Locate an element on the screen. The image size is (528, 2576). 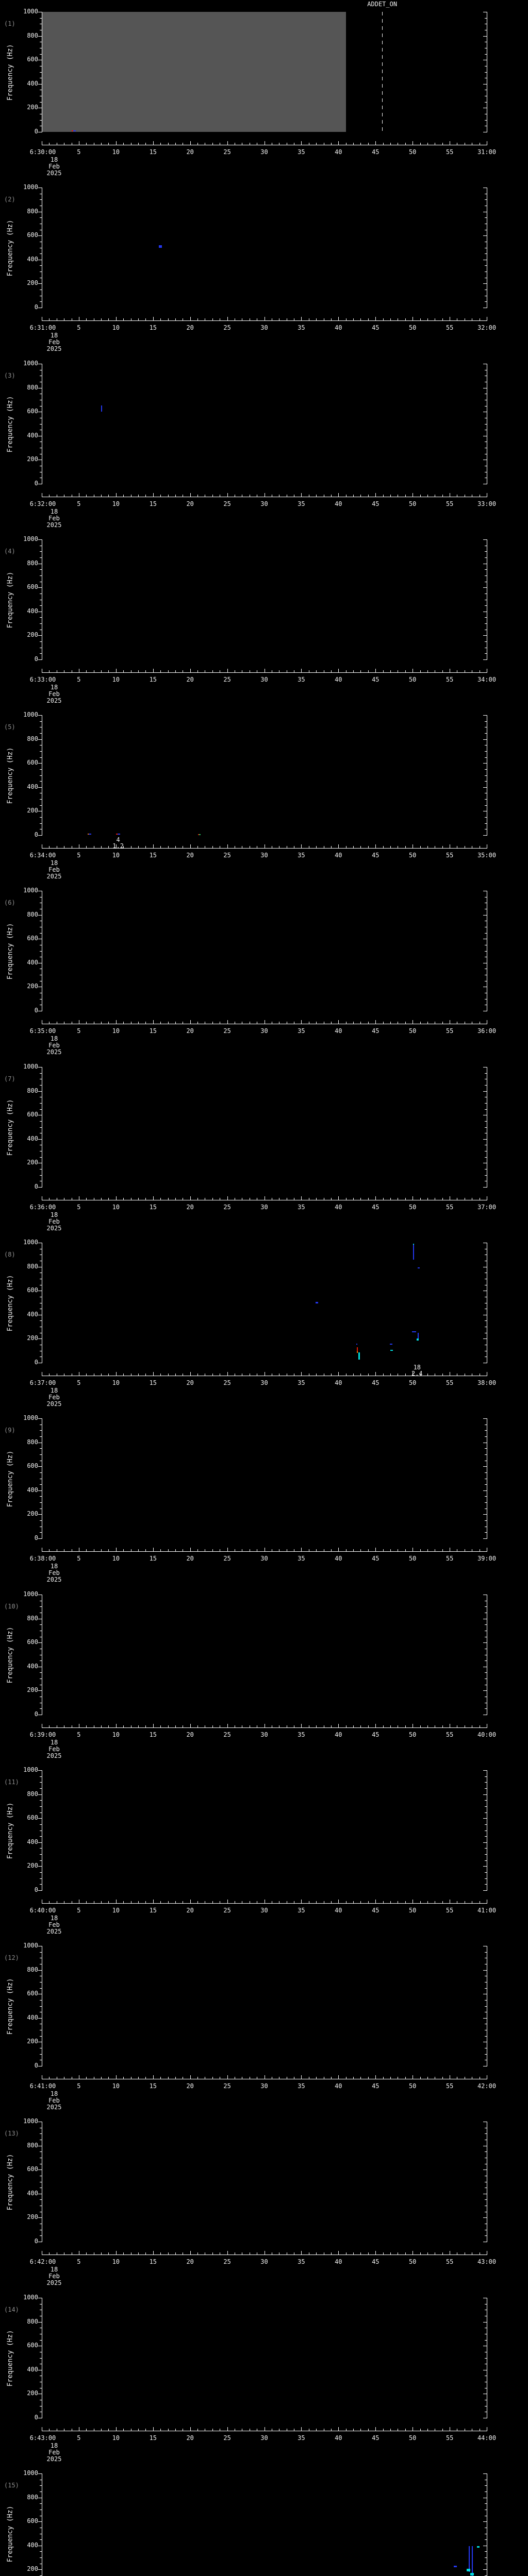
x-axis-date-line: 2025 is located at coordinates (54, 2107).